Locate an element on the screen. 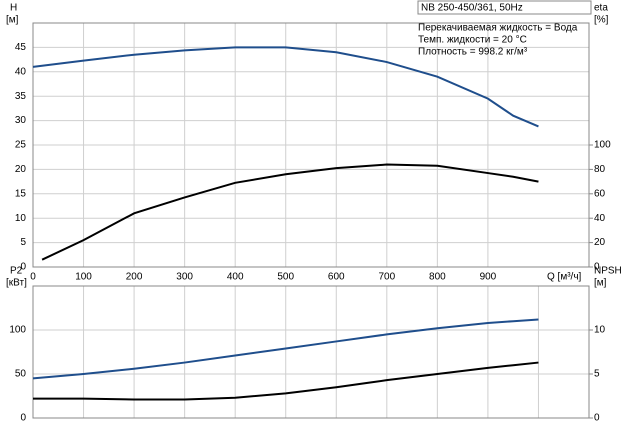 The height and width of the screenshot is (427, 627). x-tick-label: 400 is located at coordinates (235, 277).